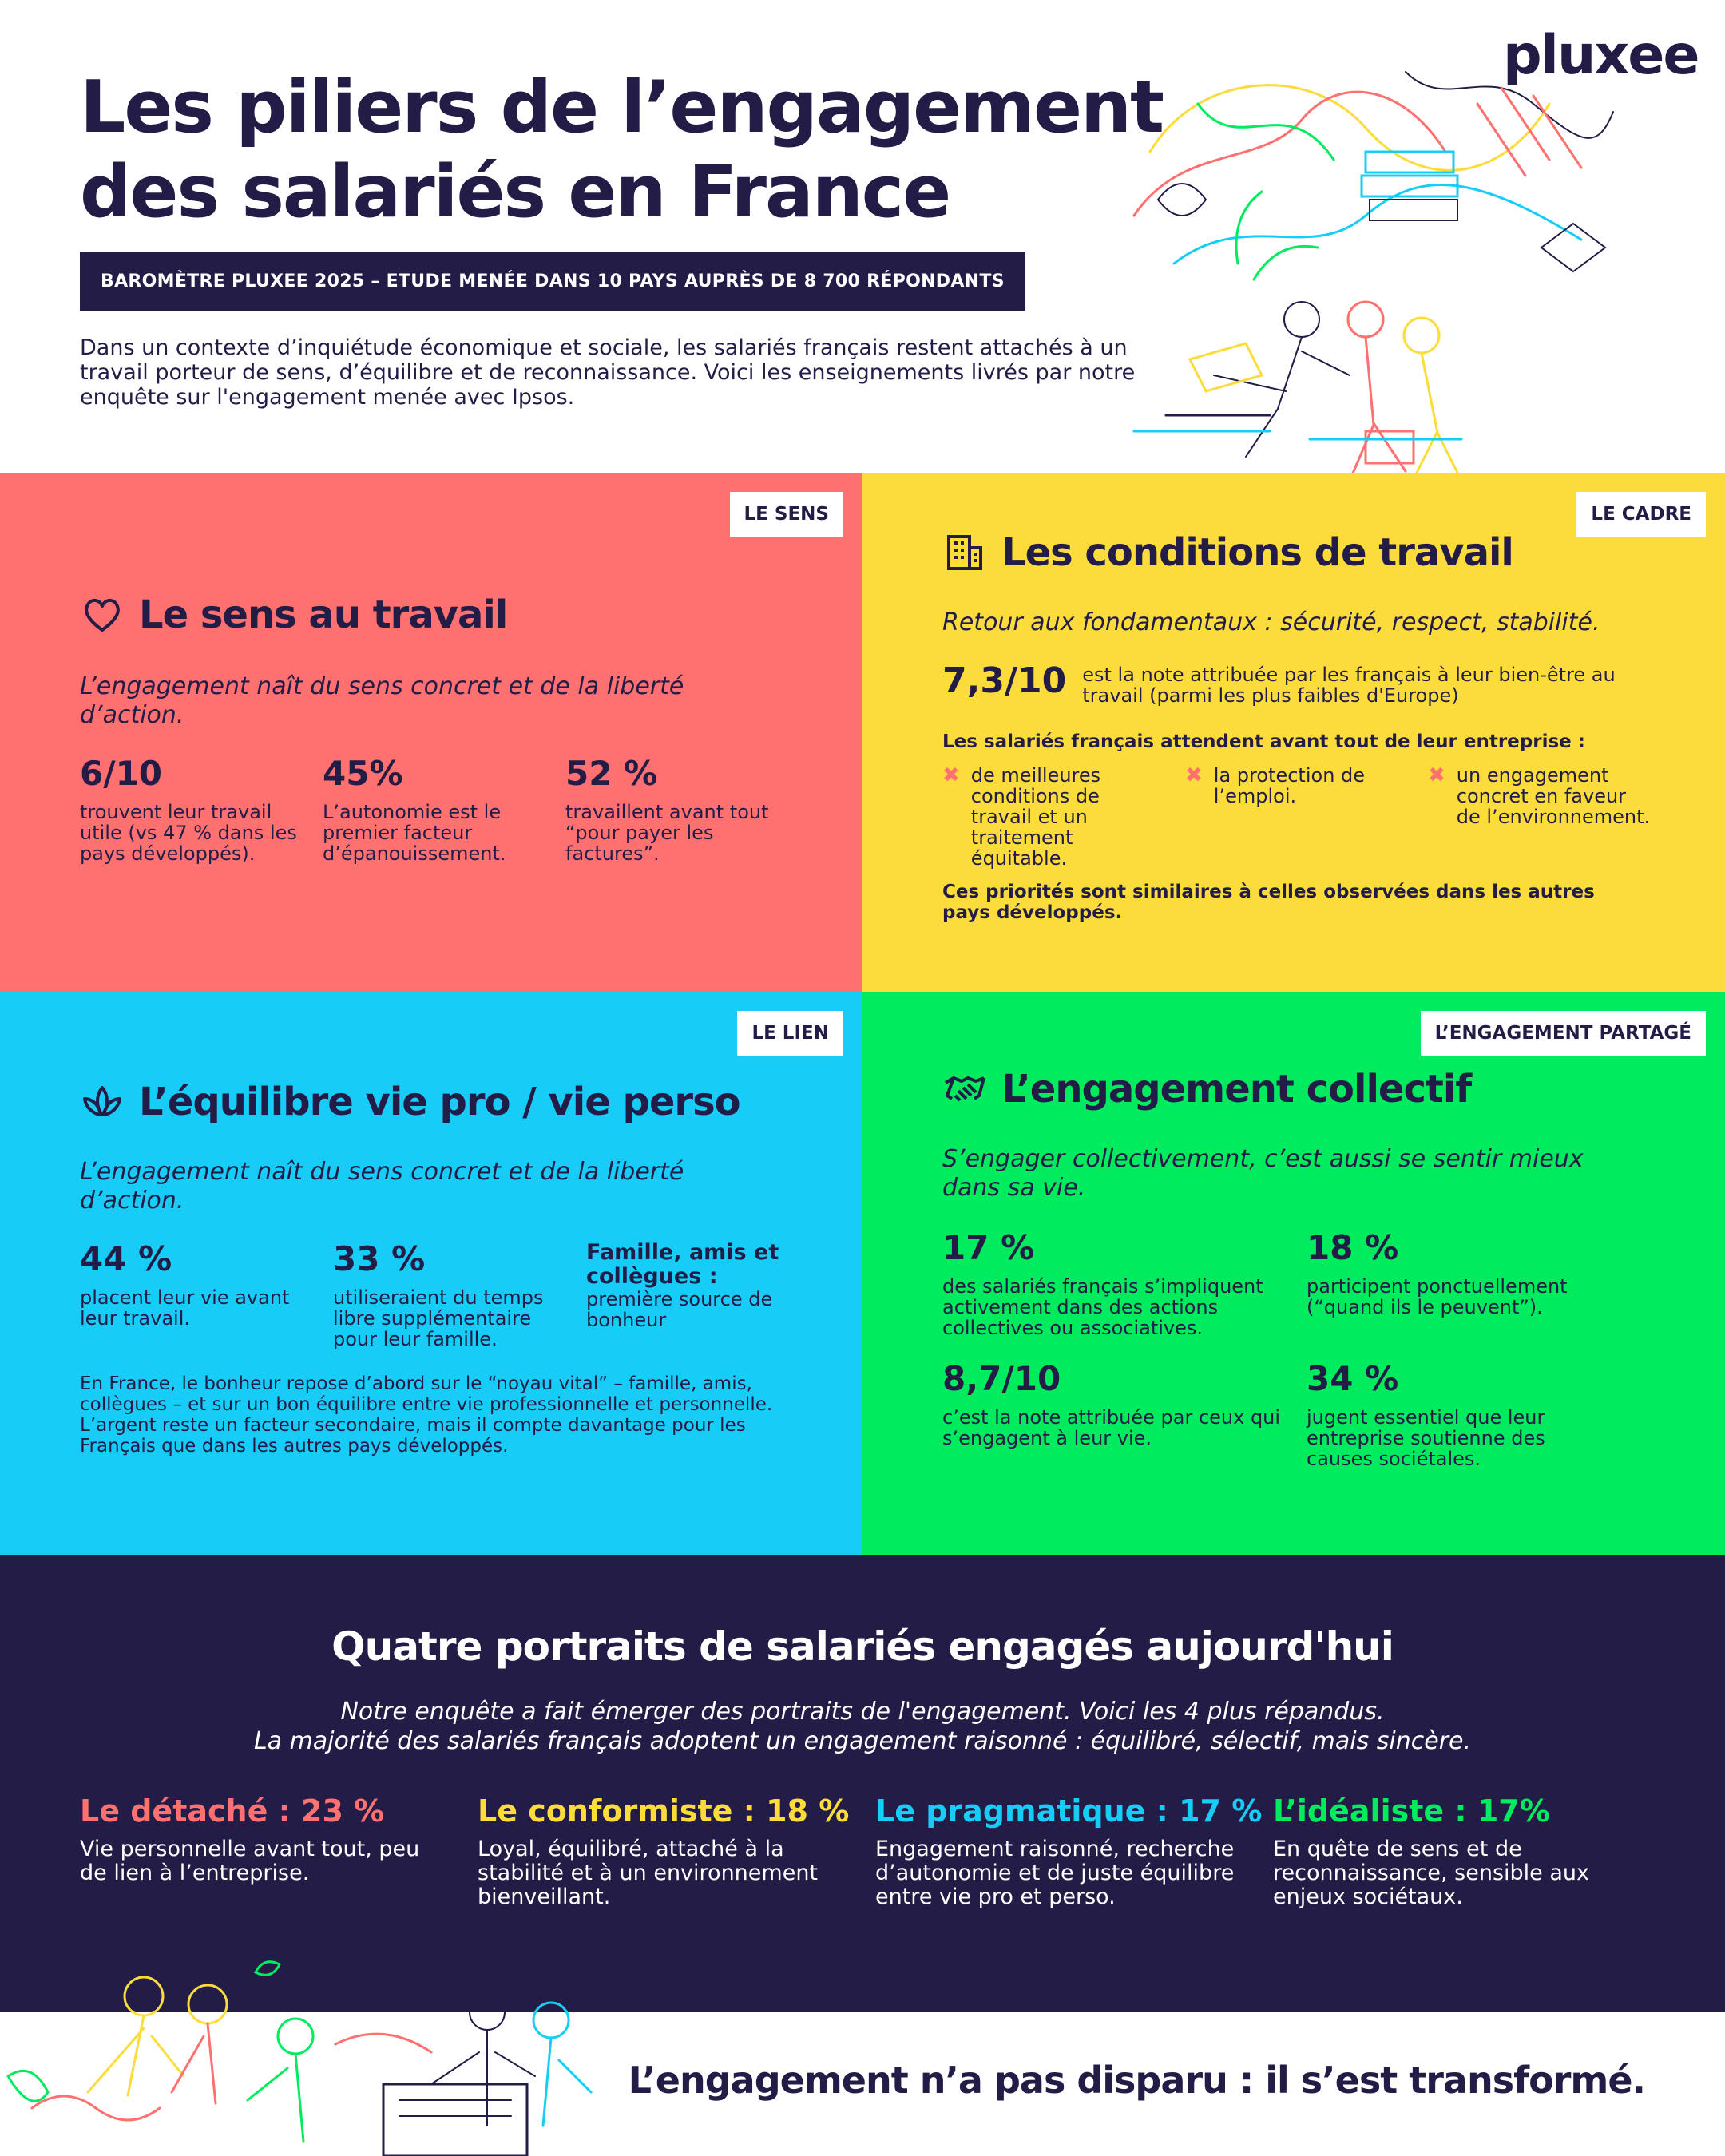  What do you see at coordinates (965, 1089) in the screenshot?
I see `handshake-icon` at bounding box center [965, 1089].